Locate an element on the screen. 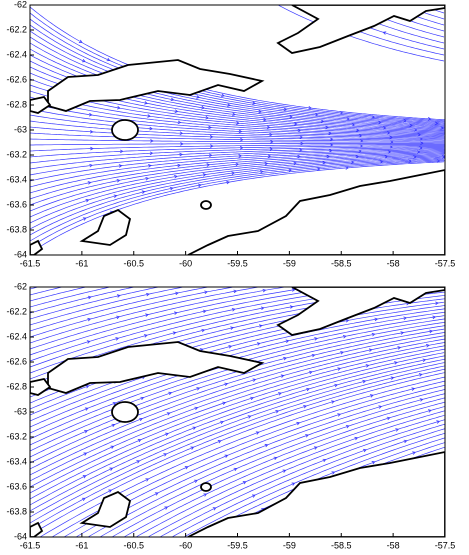 This screenshot has height=555, width=469. y-tick-label: -64 is located at coordinates (20, 536).